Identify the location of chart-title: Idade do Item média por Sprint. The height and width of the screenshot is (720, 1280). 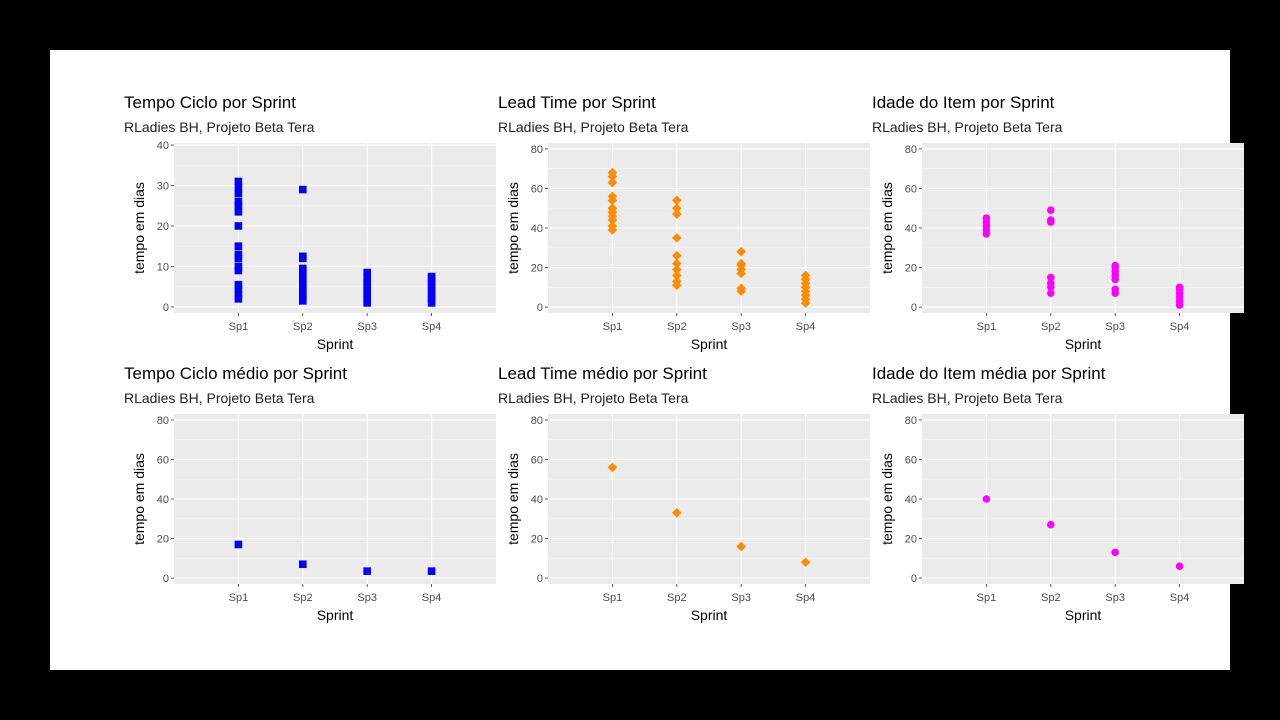
(989, 373).